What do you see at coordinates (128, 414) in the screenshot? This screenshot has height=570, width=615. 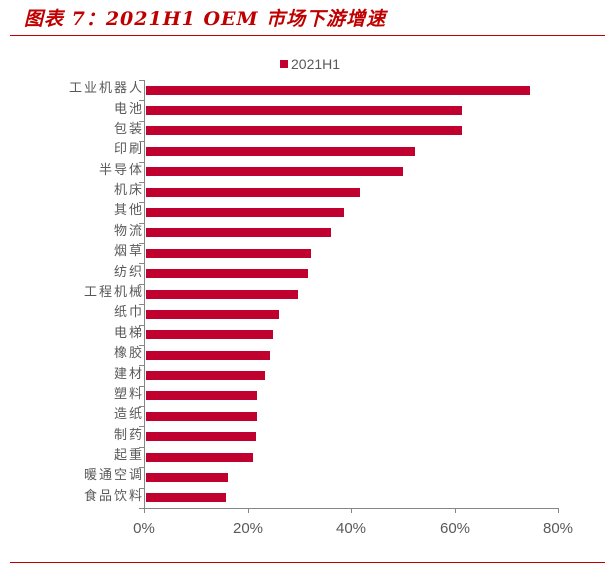 I see `category-label: 造纸` at bounding box center [128, 414].